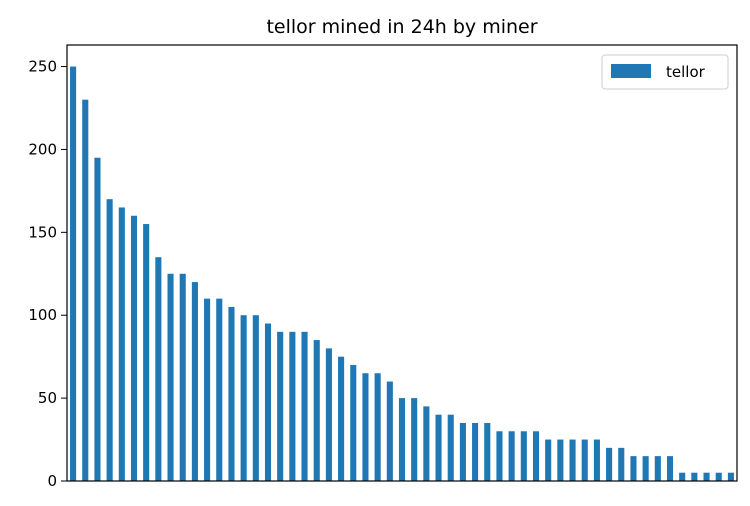 This screenshot has height=506, width=750. What do you see at coordinates (47, 398) in the screenshot?
I see `y-tick-label: 50` at bounding box center [47, 398].